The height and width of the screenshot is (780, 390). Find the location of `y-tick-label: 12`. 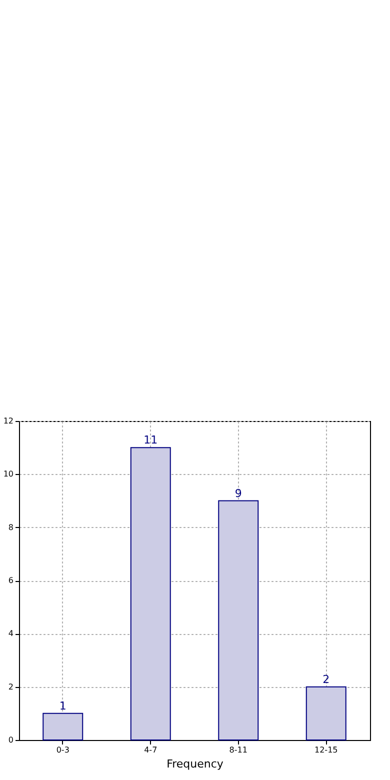

y-tick-label: 12 is located at coordinates (8, 421).